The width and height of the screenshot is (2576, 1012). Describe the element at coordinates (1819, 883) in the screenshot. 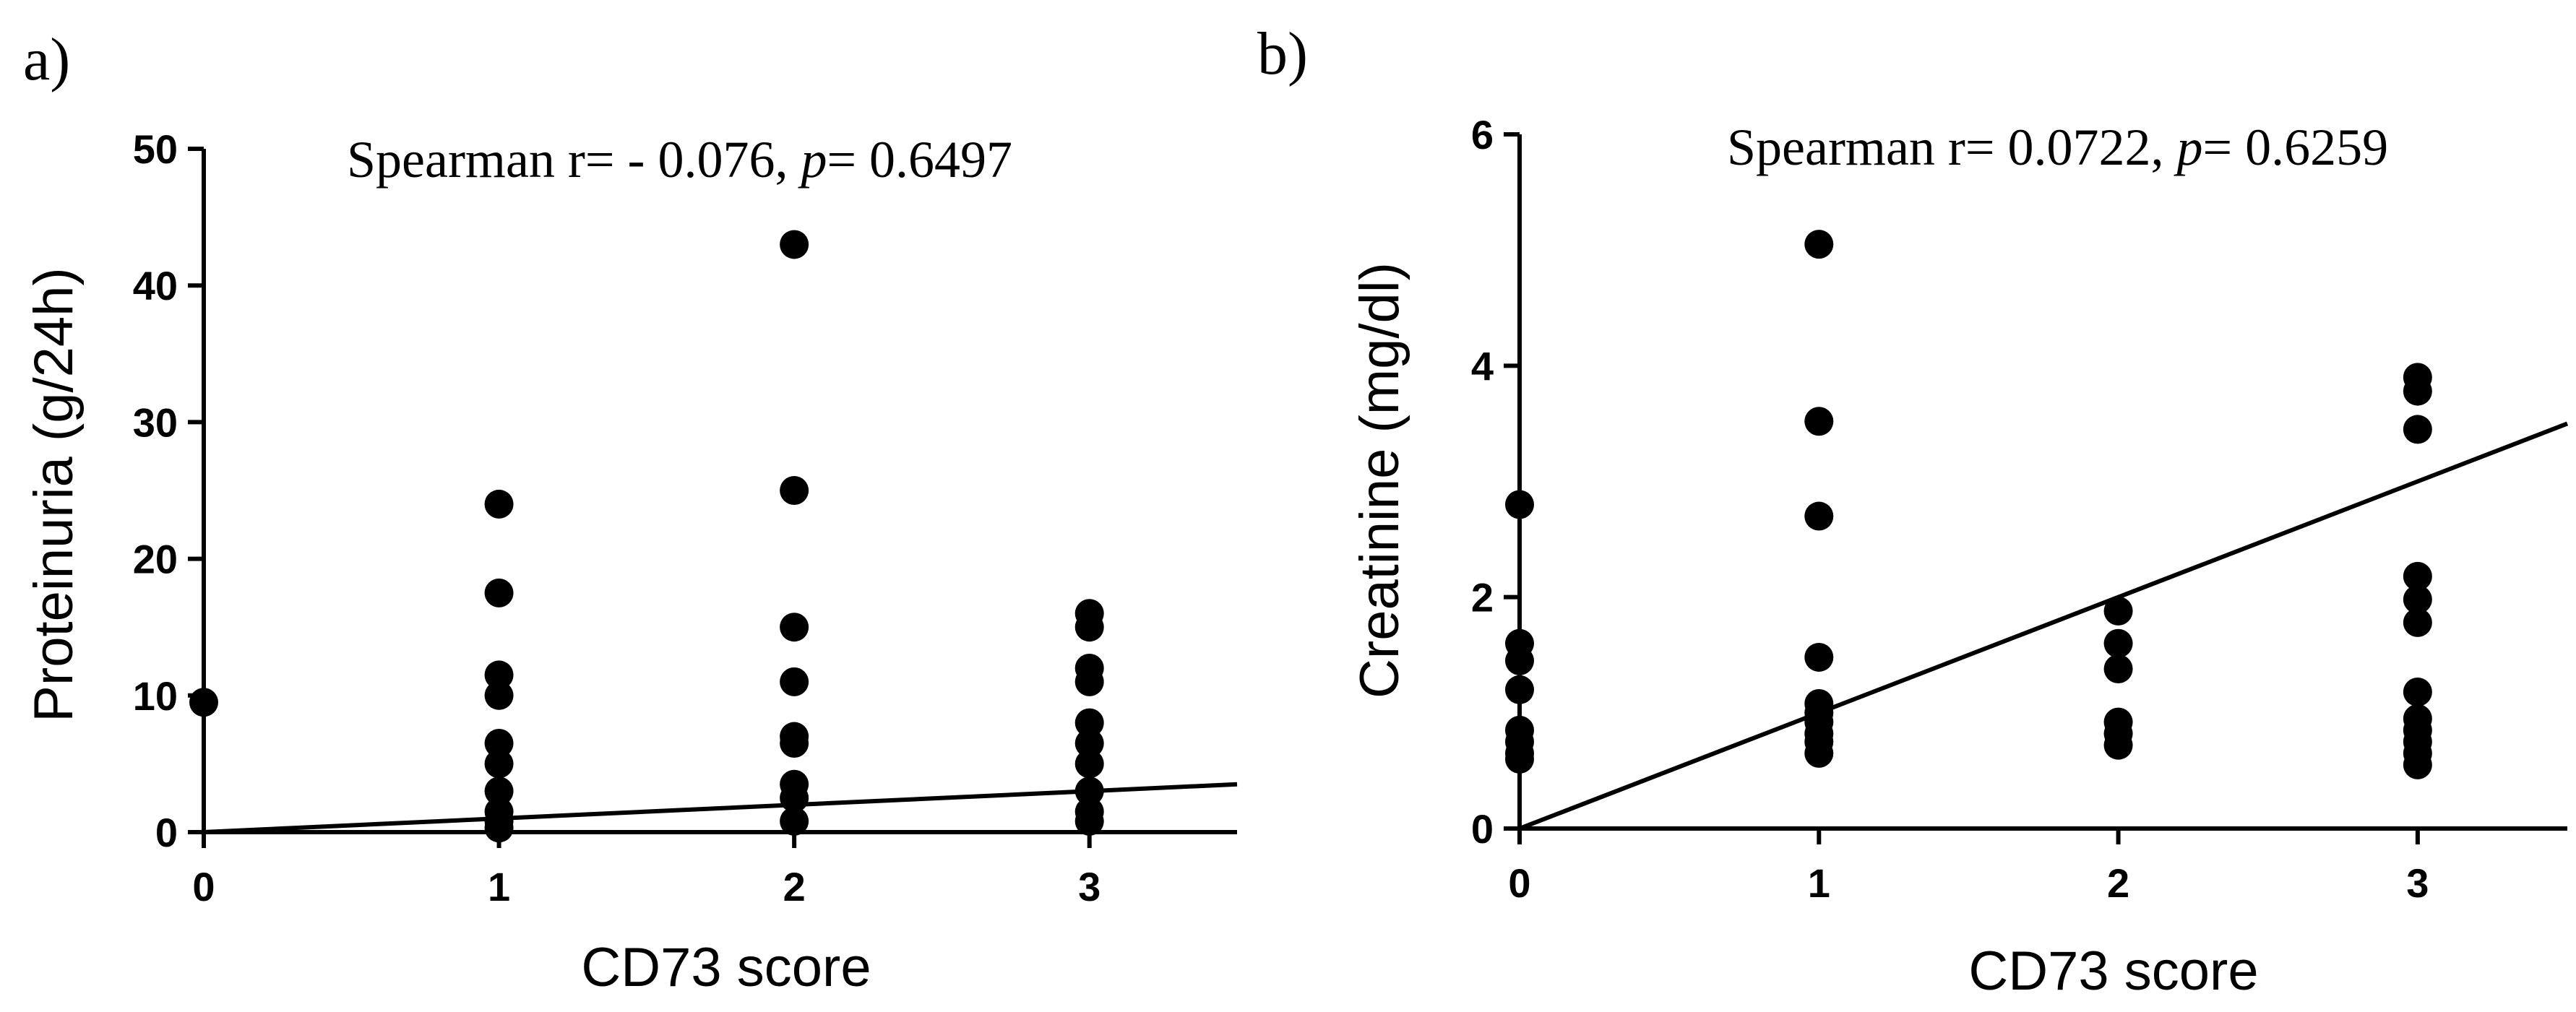

I see `panel-b-x-tick-label-1: 1` at that location.